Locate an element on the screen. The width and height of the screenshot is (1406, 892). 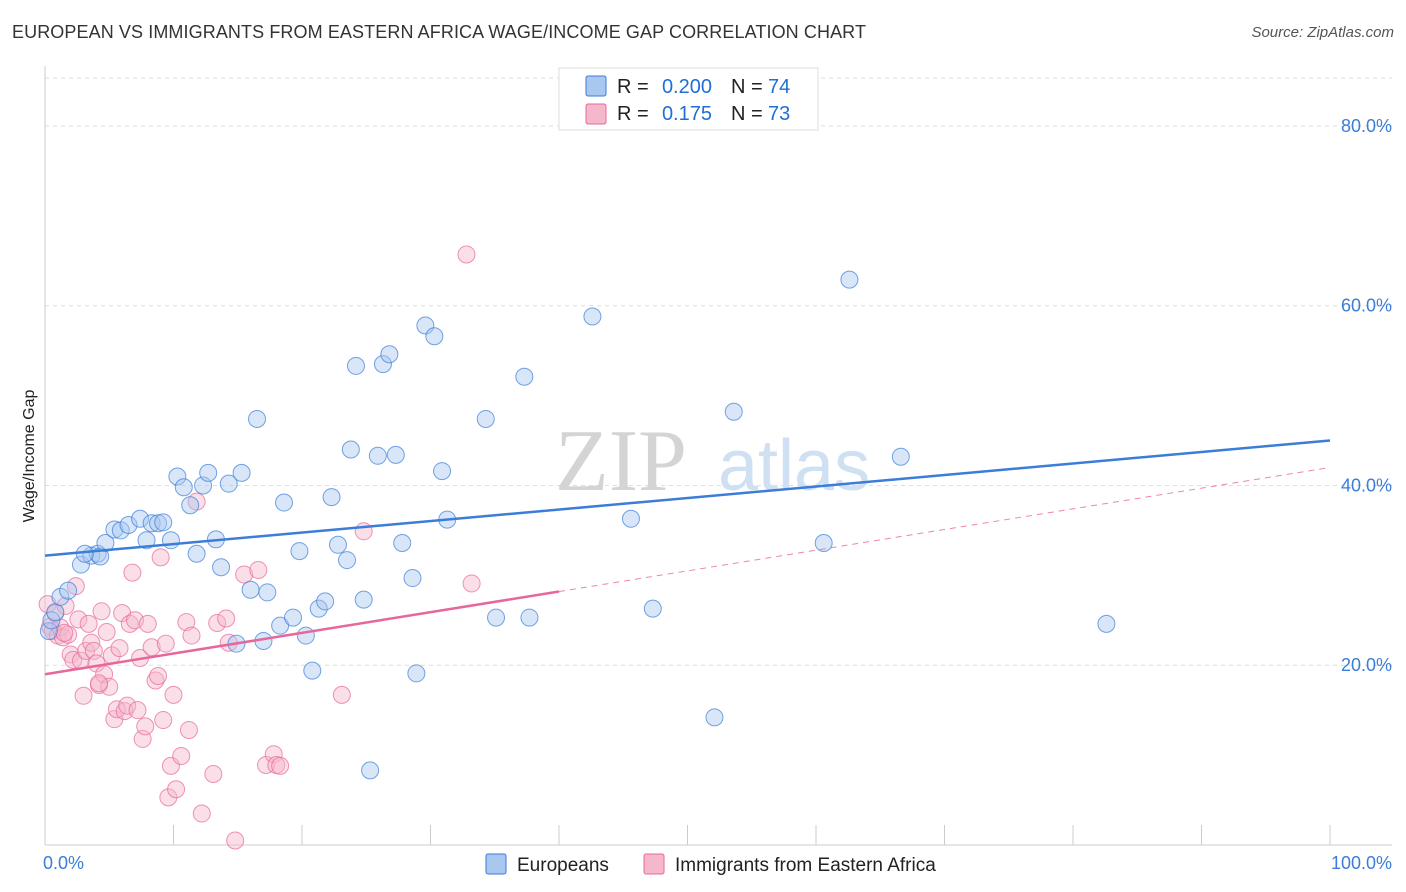
x-tick-label-end: 100.0% is located at coordinates (1361, 863).